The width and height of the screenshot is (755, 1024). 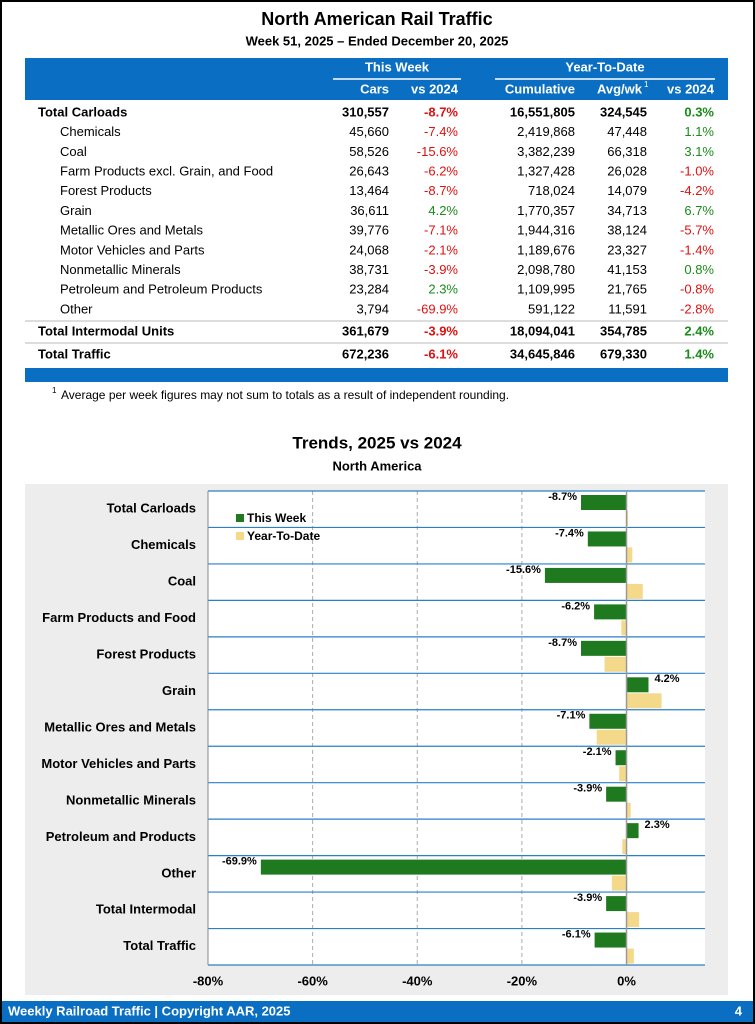 I want to click on y-tick-label: Petroleum and Products, so click(x=121, y=836).